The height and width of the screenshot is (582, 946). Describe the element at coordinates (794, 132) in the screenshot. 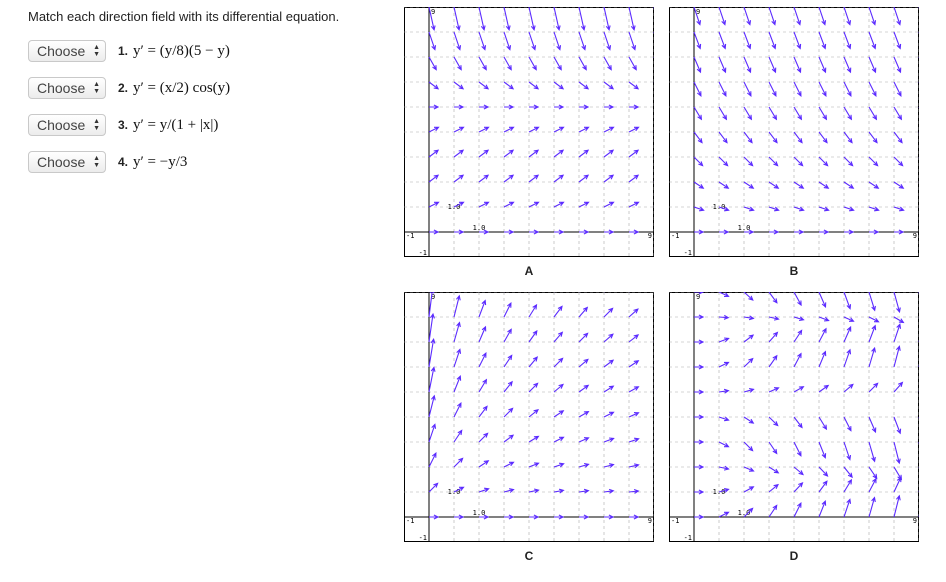

I see `direction-field-graph-b: -1 9 9 -1 1.0 1.0` at that location.